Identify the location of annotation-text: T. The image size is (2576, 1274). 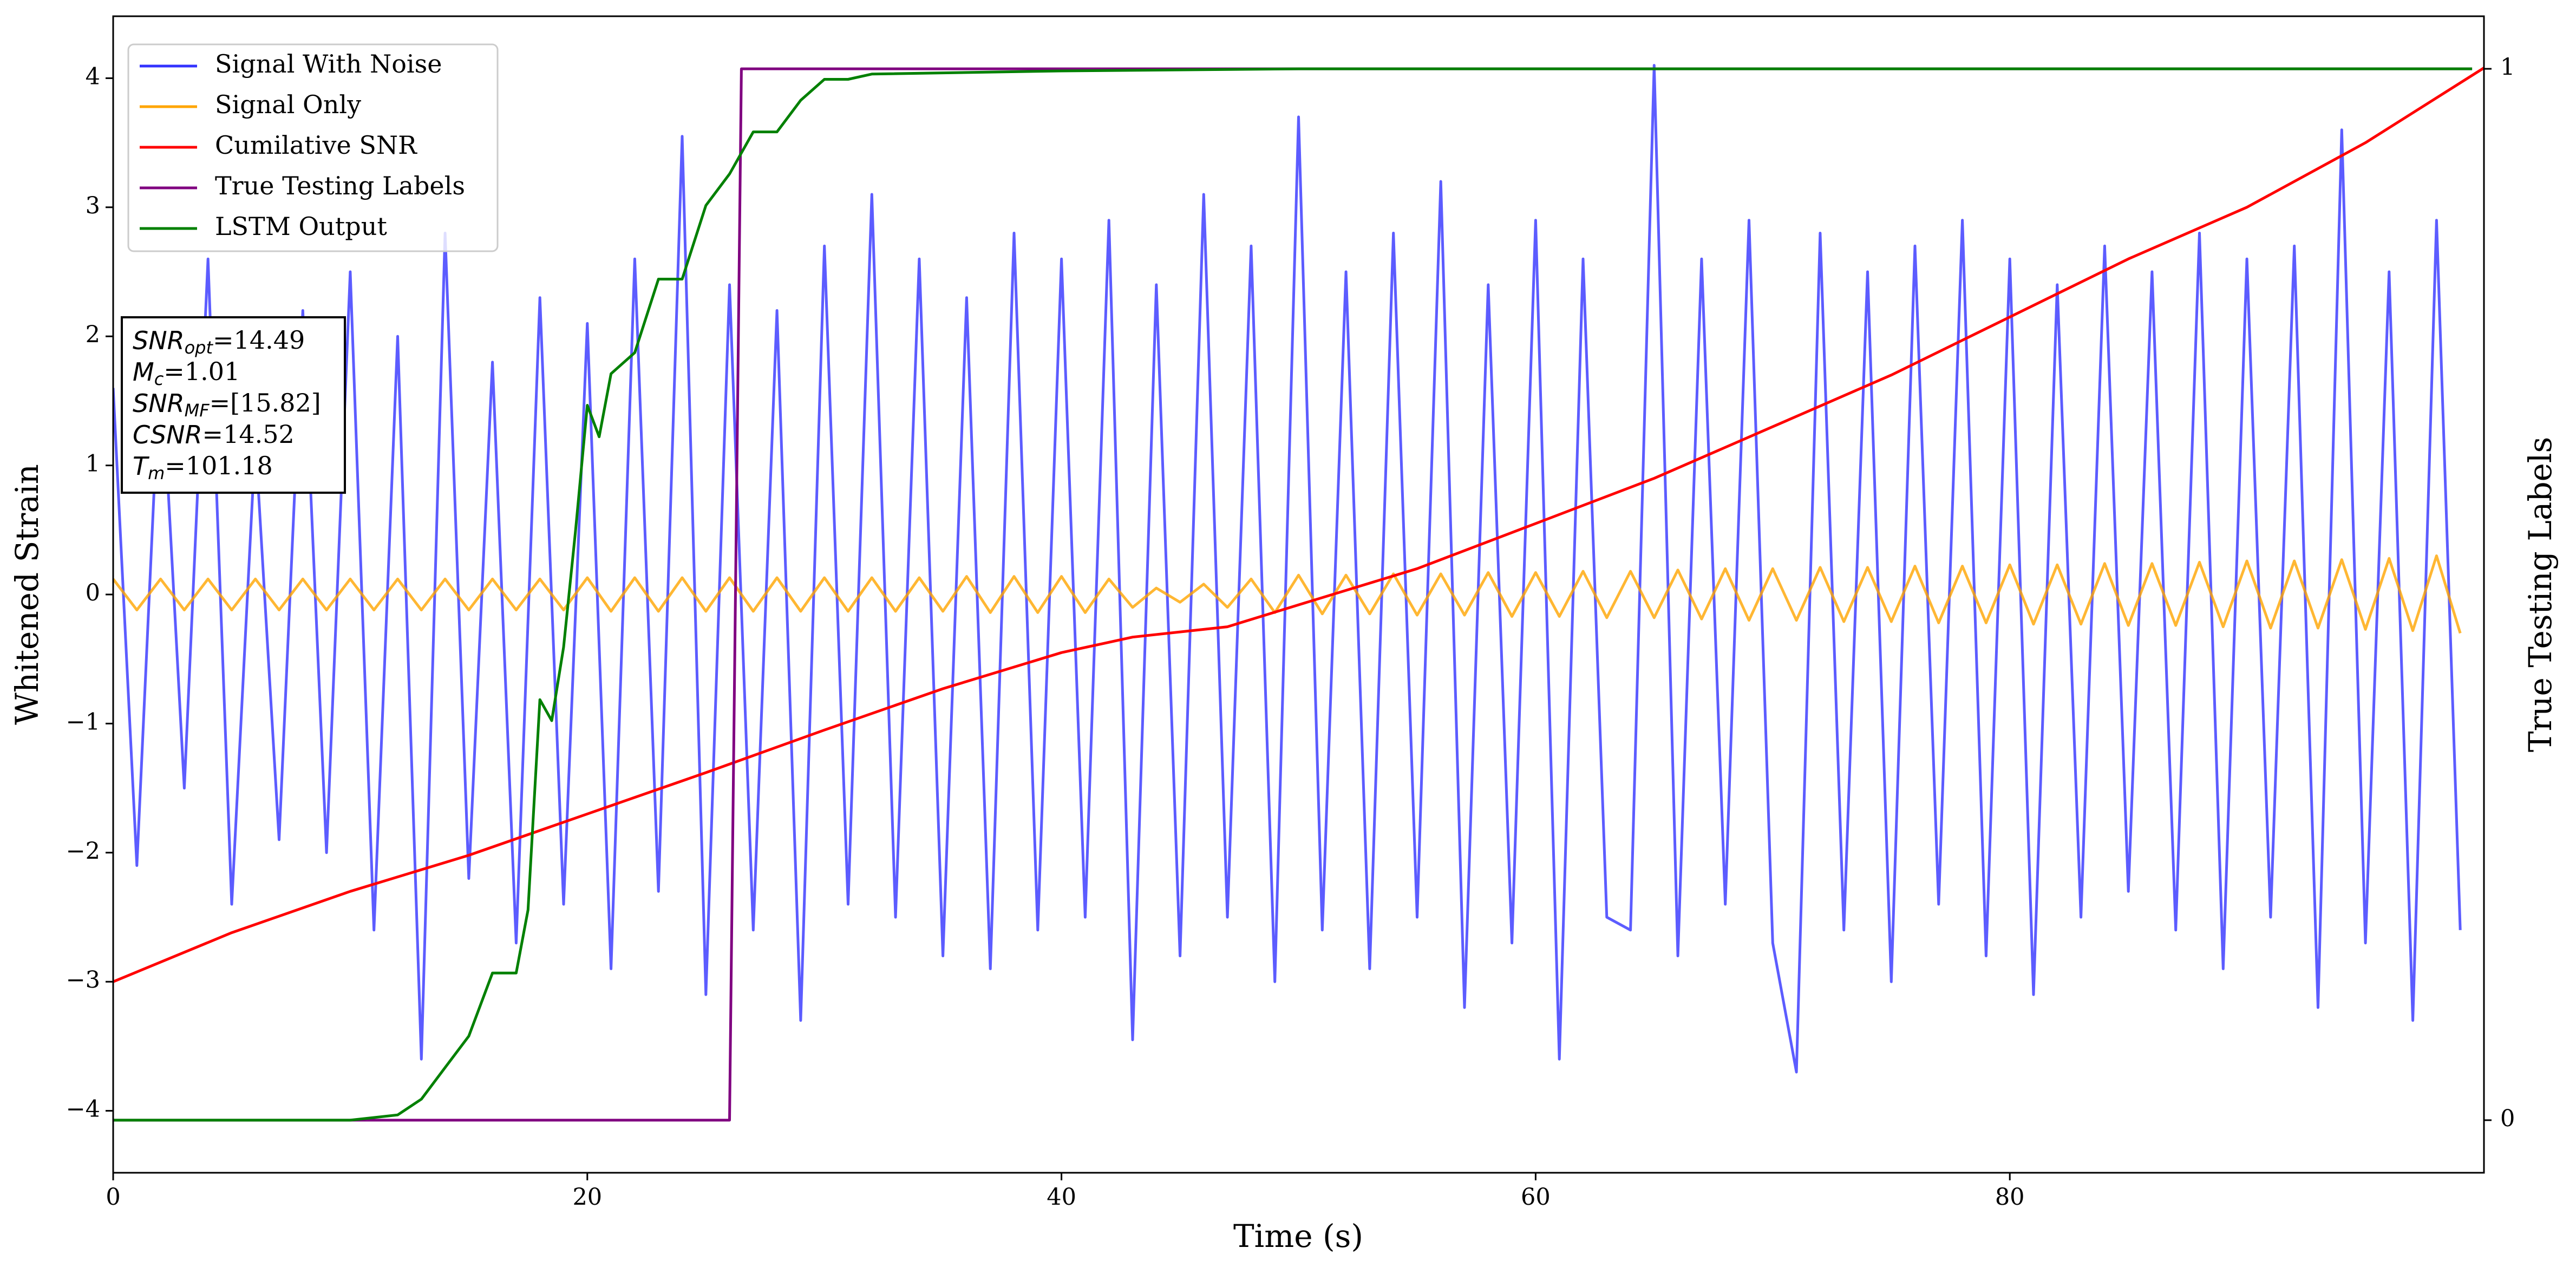
(141, 466).